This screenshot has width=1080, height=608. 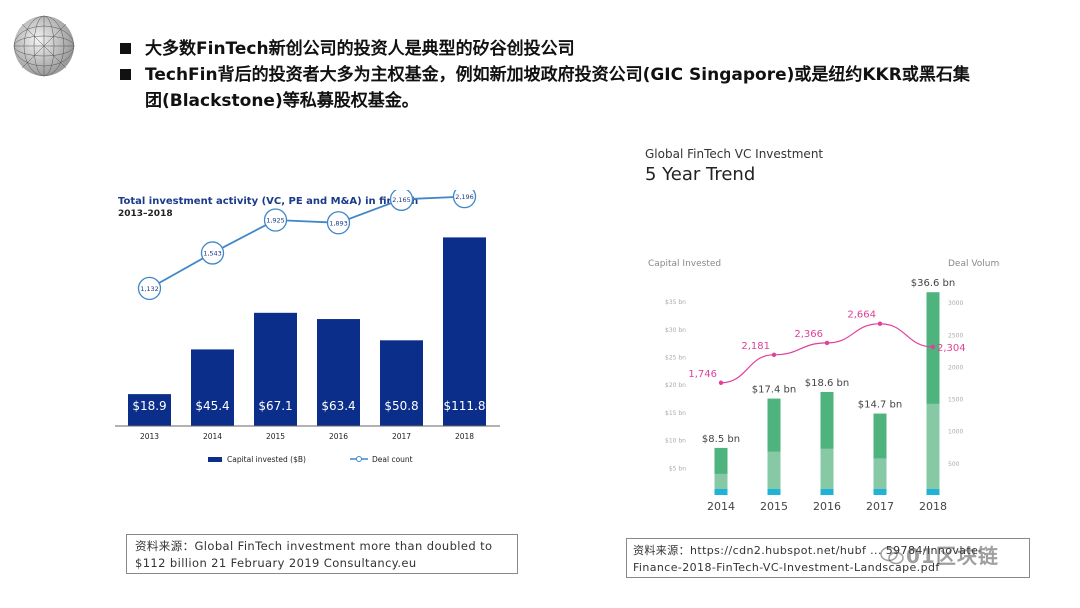 What do you see at coordinates (974, 264) in the screenshot?
I see `chart2-y2label: Deal Volume` at bounding box center [974, 264].